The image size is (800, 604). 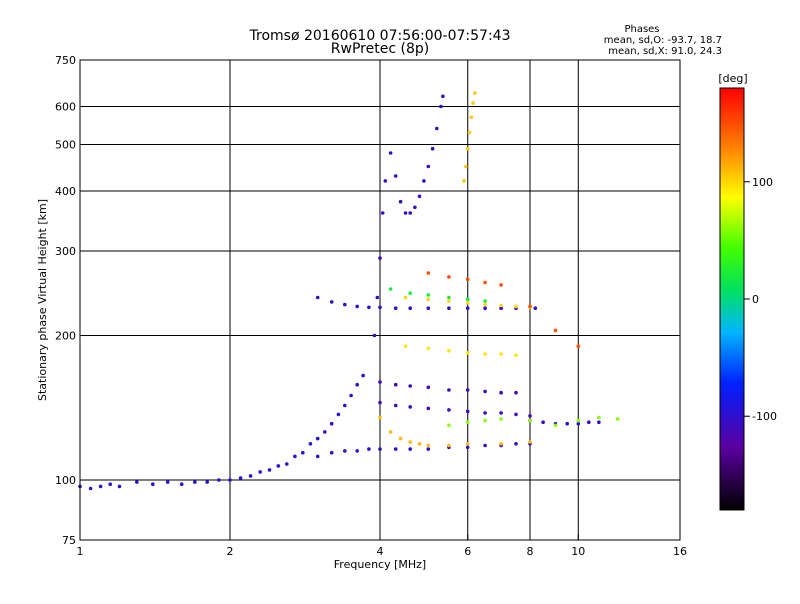 What do you see at coordinates (732, 299) in the screenshot?
I see `colorbar-gradient` at bounding box center [732, 299].